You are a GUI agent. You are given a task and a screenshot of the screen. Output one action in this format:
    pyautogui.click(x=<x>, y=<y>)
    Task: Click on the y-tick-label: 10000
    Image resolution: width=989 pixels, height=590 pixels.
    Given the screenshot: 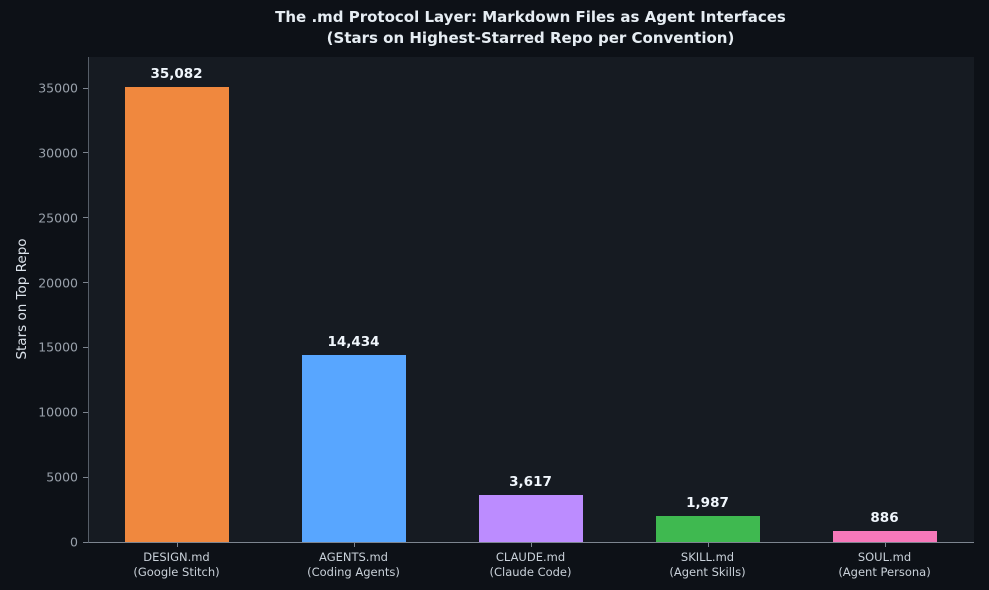 What is the action you would take?
    pyautogui.click(x=58, y=412)
    